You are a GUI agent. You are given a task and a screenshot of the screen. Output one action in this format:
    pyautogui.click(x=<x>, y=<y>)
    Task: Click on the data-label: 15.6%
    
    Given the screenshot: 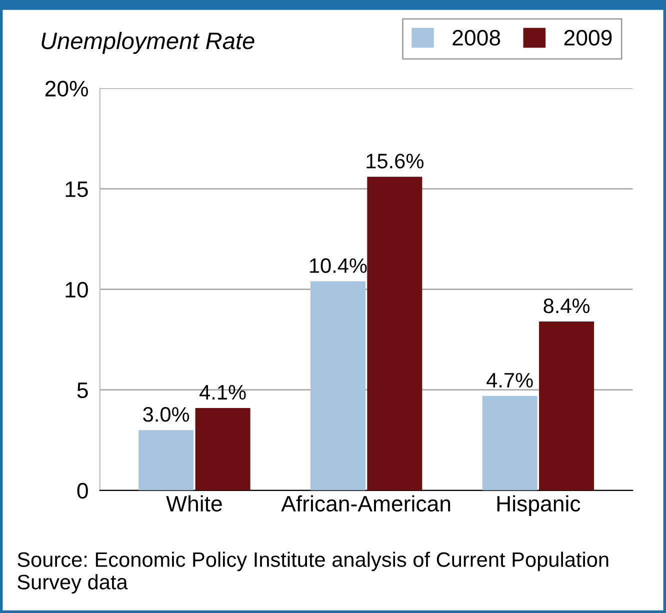 What is the action you would take?
    pyautogui.click(x=395, y=161)
    